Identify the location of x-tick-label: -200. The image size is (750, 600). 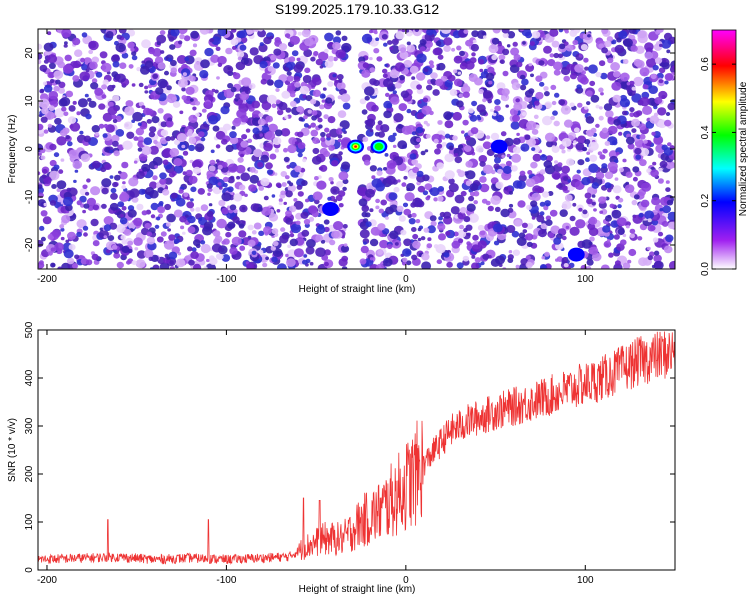
(47, 279).